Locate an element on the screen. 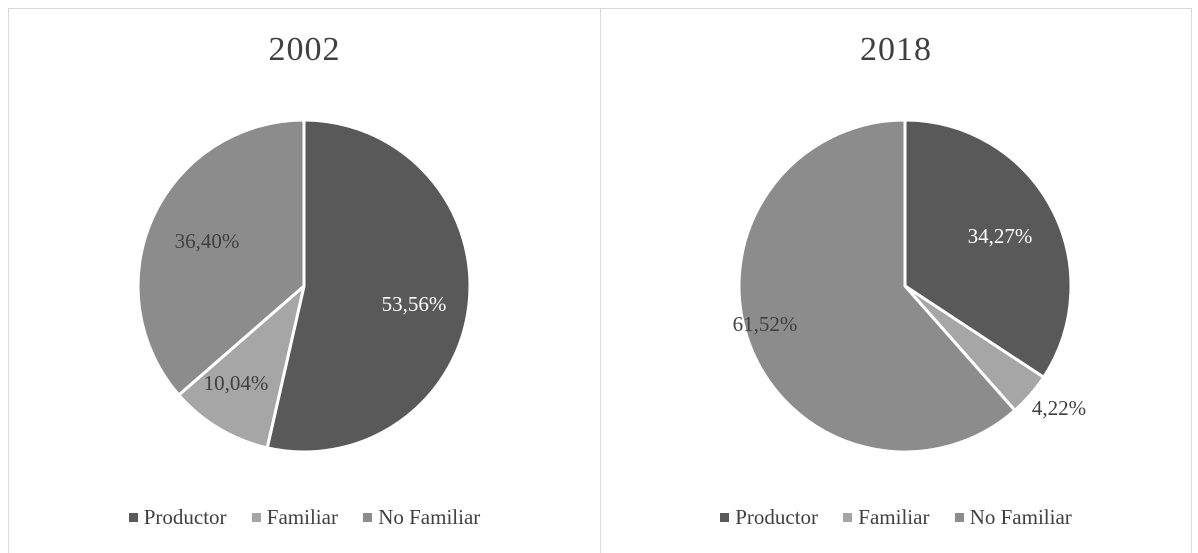 The height and width of the screenshot is (553, 1198). data-label: 36,40% is located at coordinates (207, 241).